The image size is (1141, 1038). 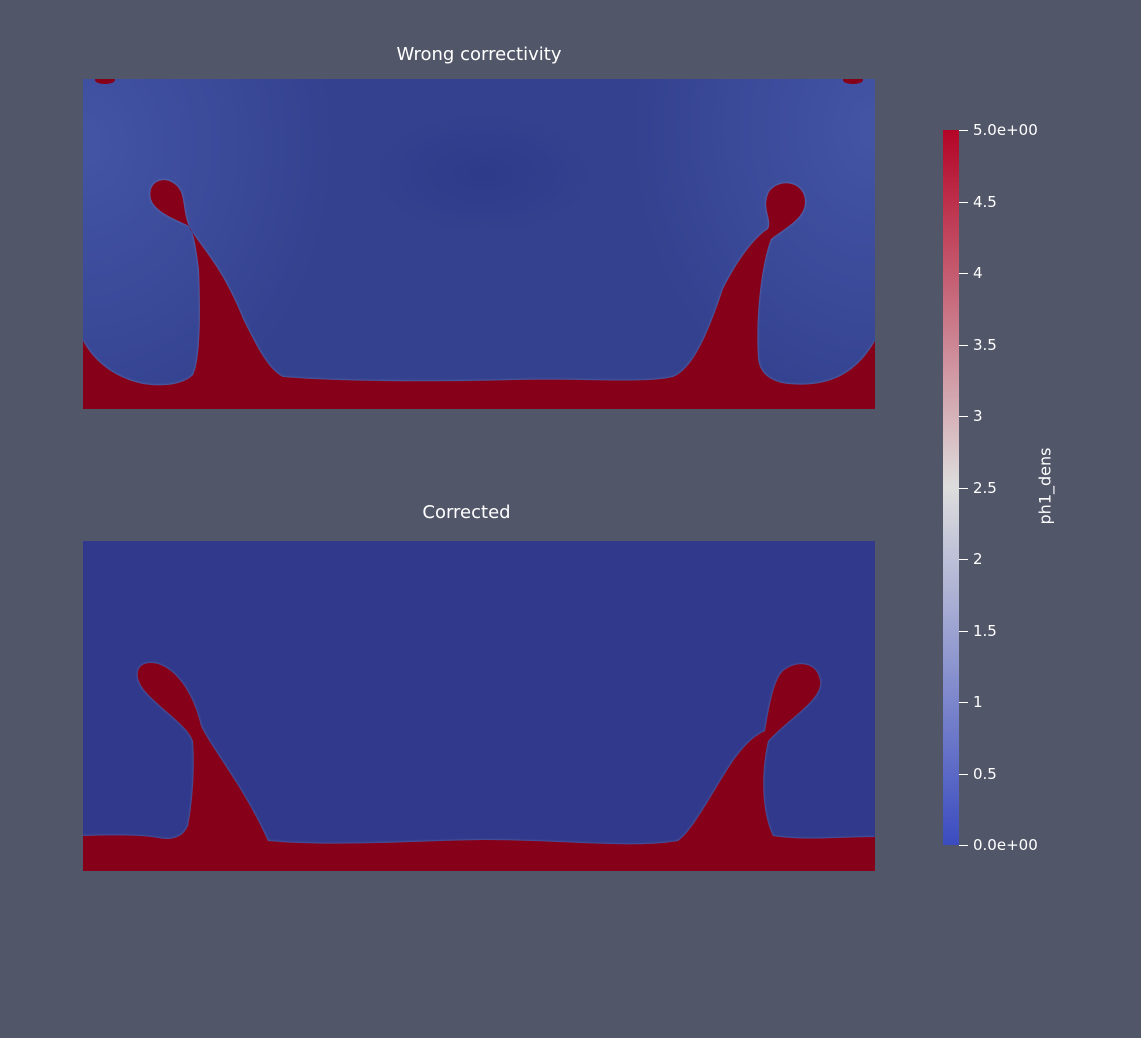 What do you see at coordinates (483, 174) in the screenshot?
I see `center-core` at bounding box center [483, 174].